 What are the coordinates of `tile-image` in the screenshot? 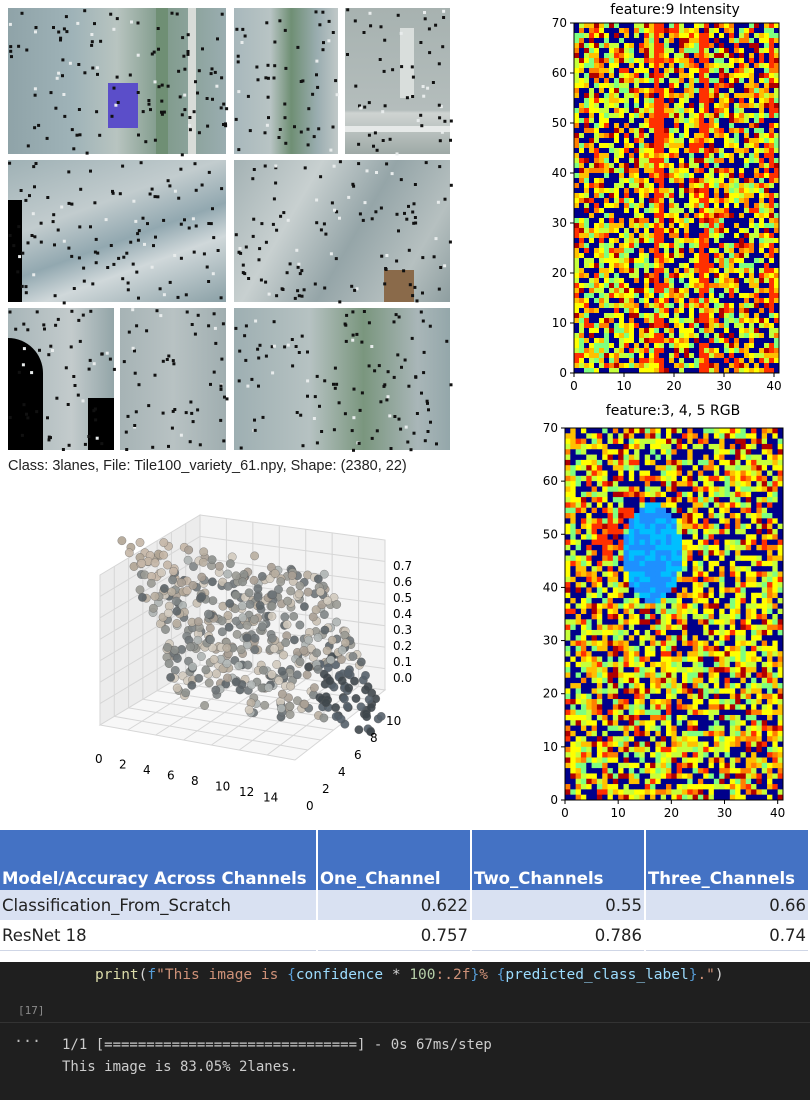 It's located at (117, 231).